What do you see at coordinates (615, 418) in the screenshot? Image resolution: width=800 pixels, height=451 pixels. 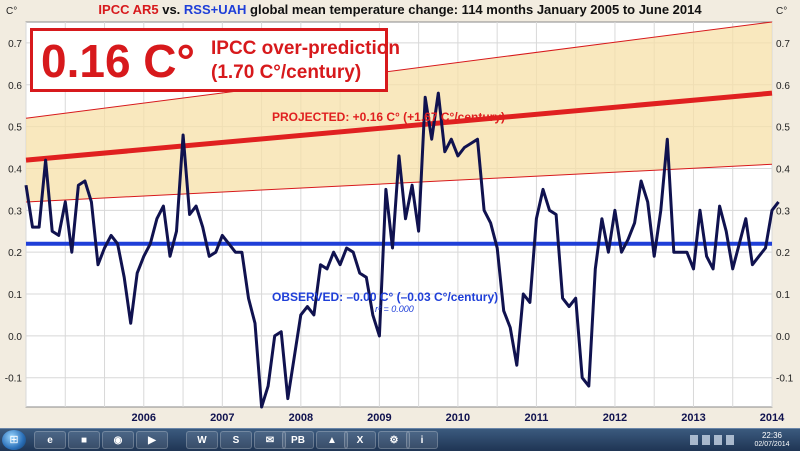 I see `x-tick-label: 2012` at bounding box center [615, 418].